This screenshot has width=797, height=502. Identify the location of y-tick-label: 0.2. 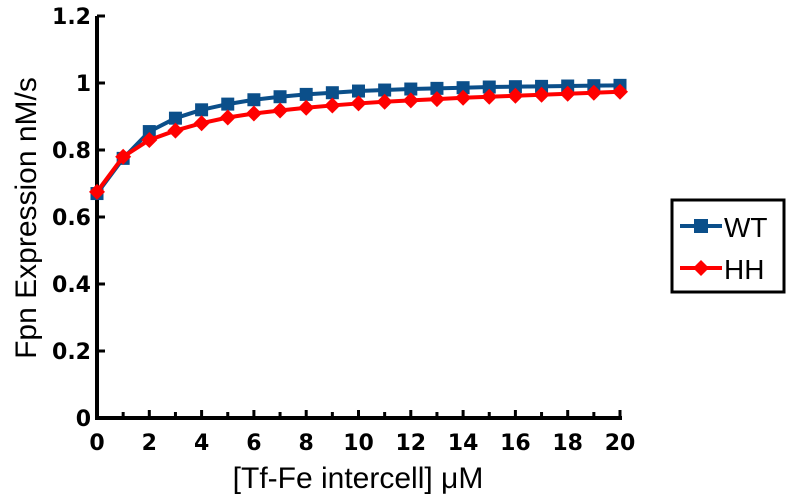
(71, 352).